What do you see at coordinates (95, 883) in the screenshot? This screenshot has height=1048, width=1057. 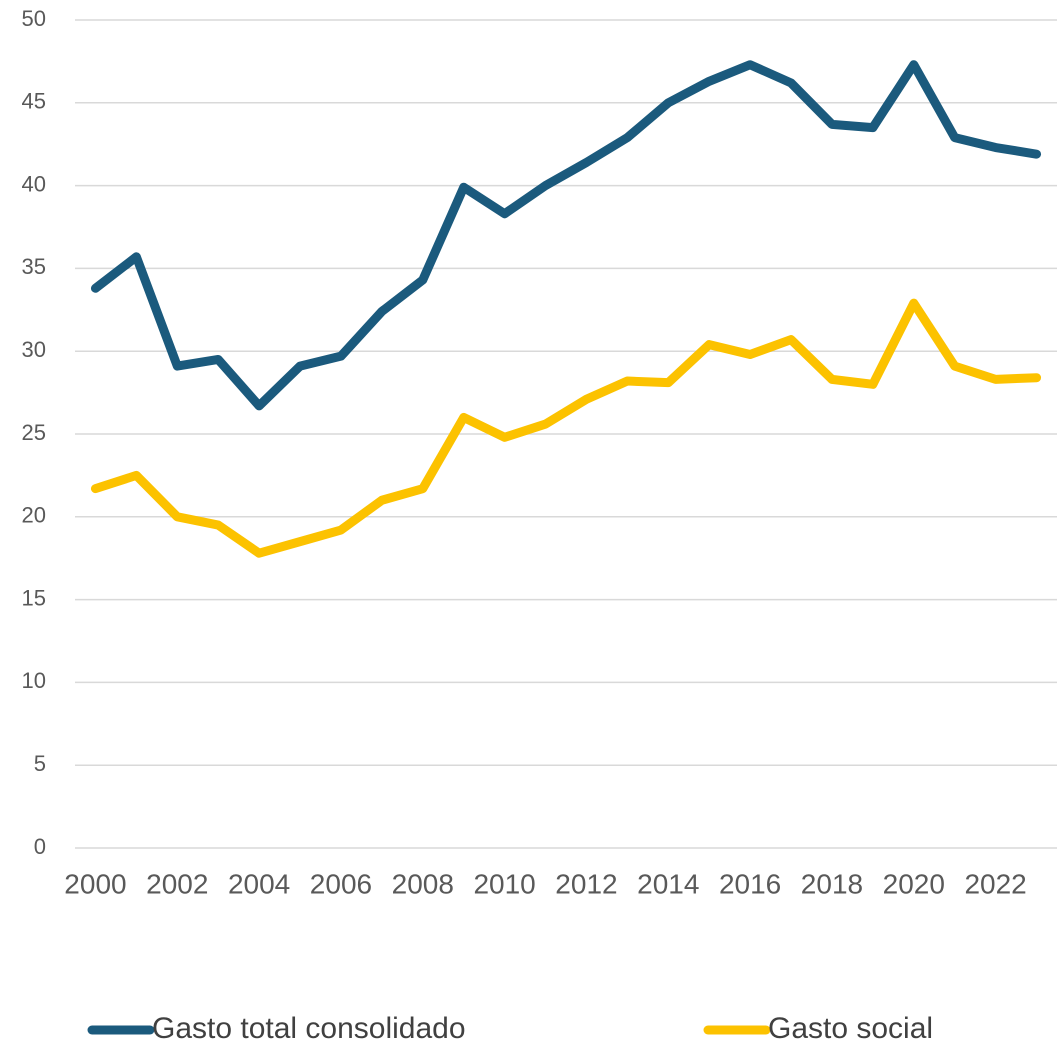 I see `x-tick-label: 2000` at bounding box center [95, 883].